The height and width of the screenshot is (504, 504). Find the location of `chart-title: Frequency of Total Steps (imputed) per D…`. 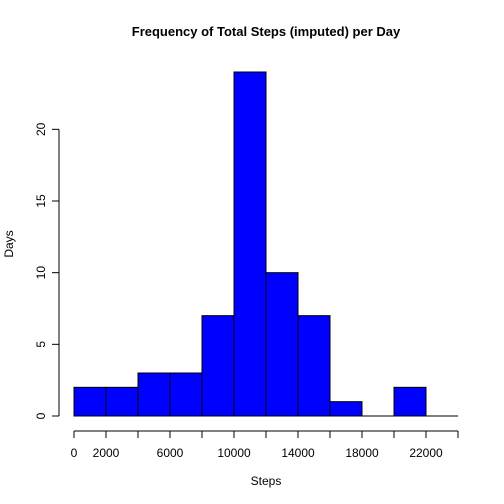

chart-title: Frequency of Total Steps (imputed) per D… is located at coordinates (266, 31).